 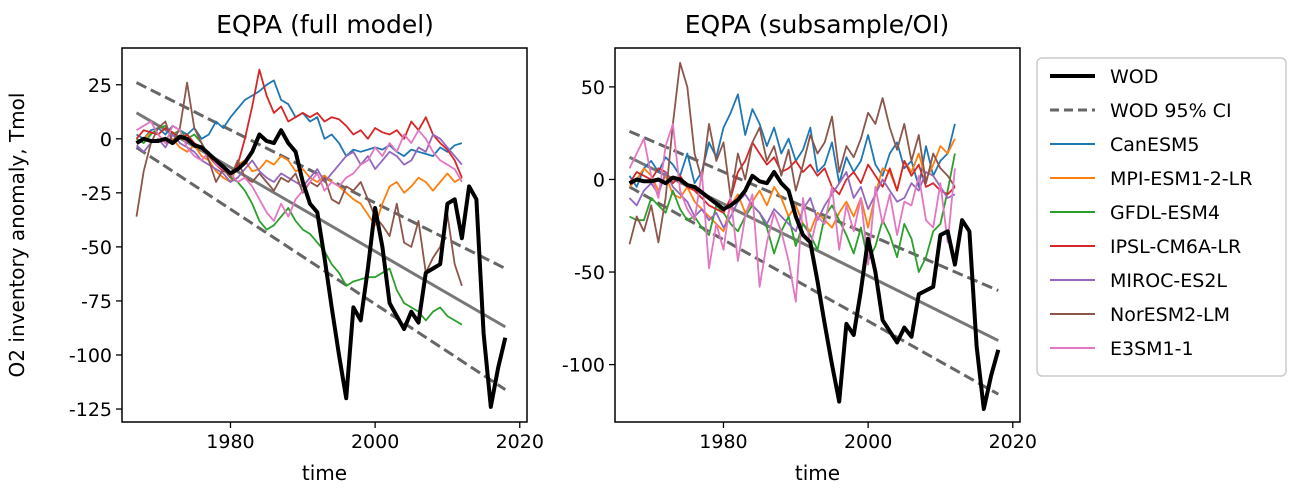 What do you see at coordinates (325, 24) in the screenshot?
I see `panel-title: EQPA (full model)` at bounding box center [325, 24].